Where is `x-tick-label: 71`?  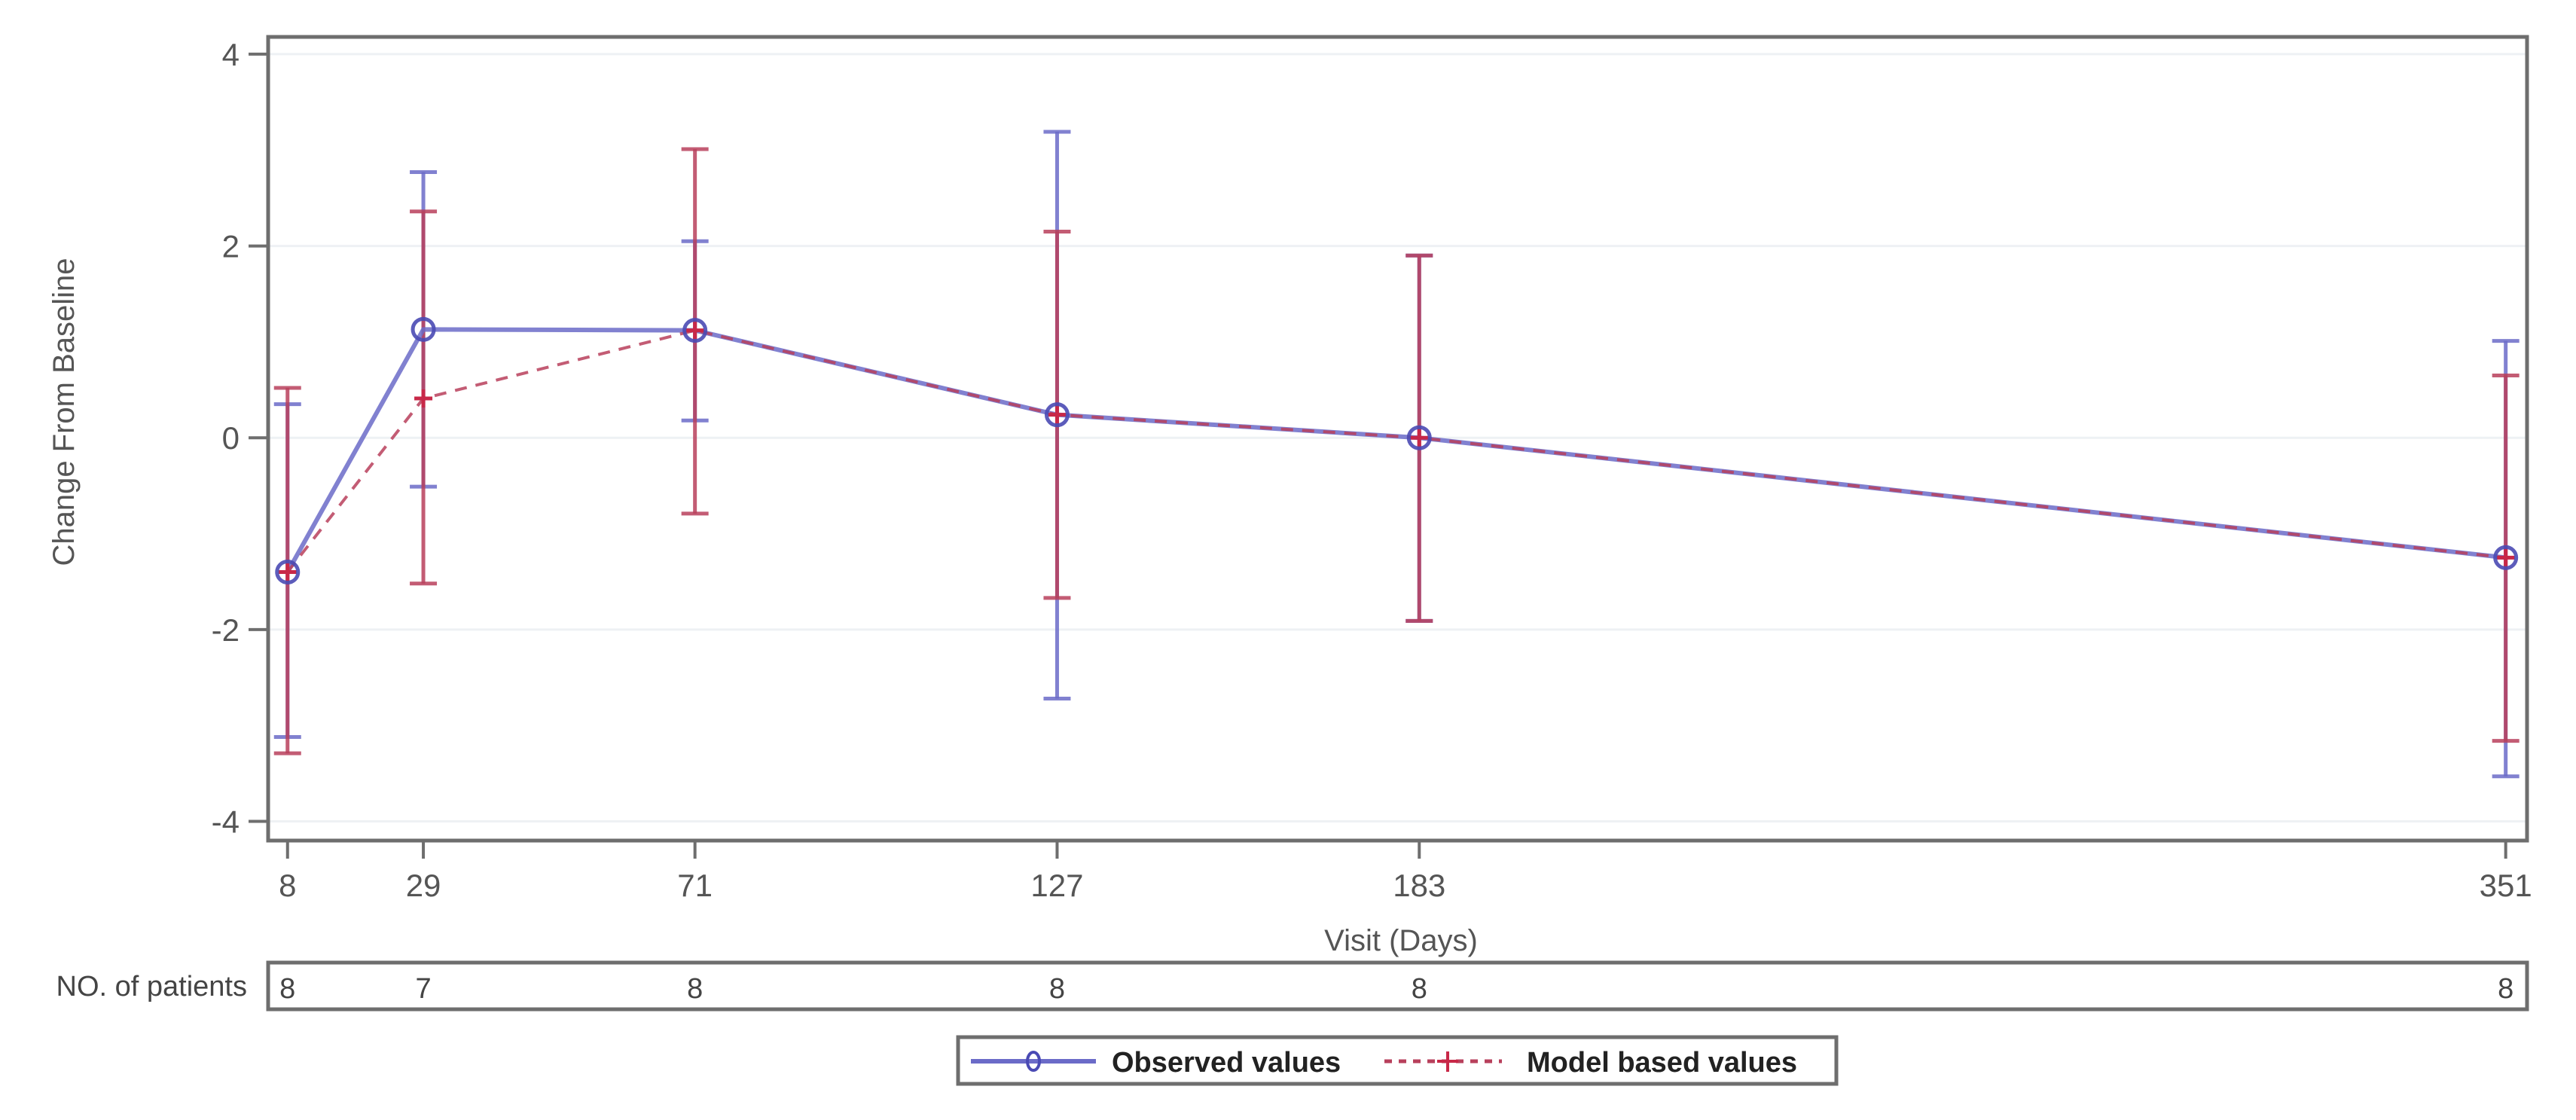
x-tick-label: 71 is located at coordinates (695, 885).